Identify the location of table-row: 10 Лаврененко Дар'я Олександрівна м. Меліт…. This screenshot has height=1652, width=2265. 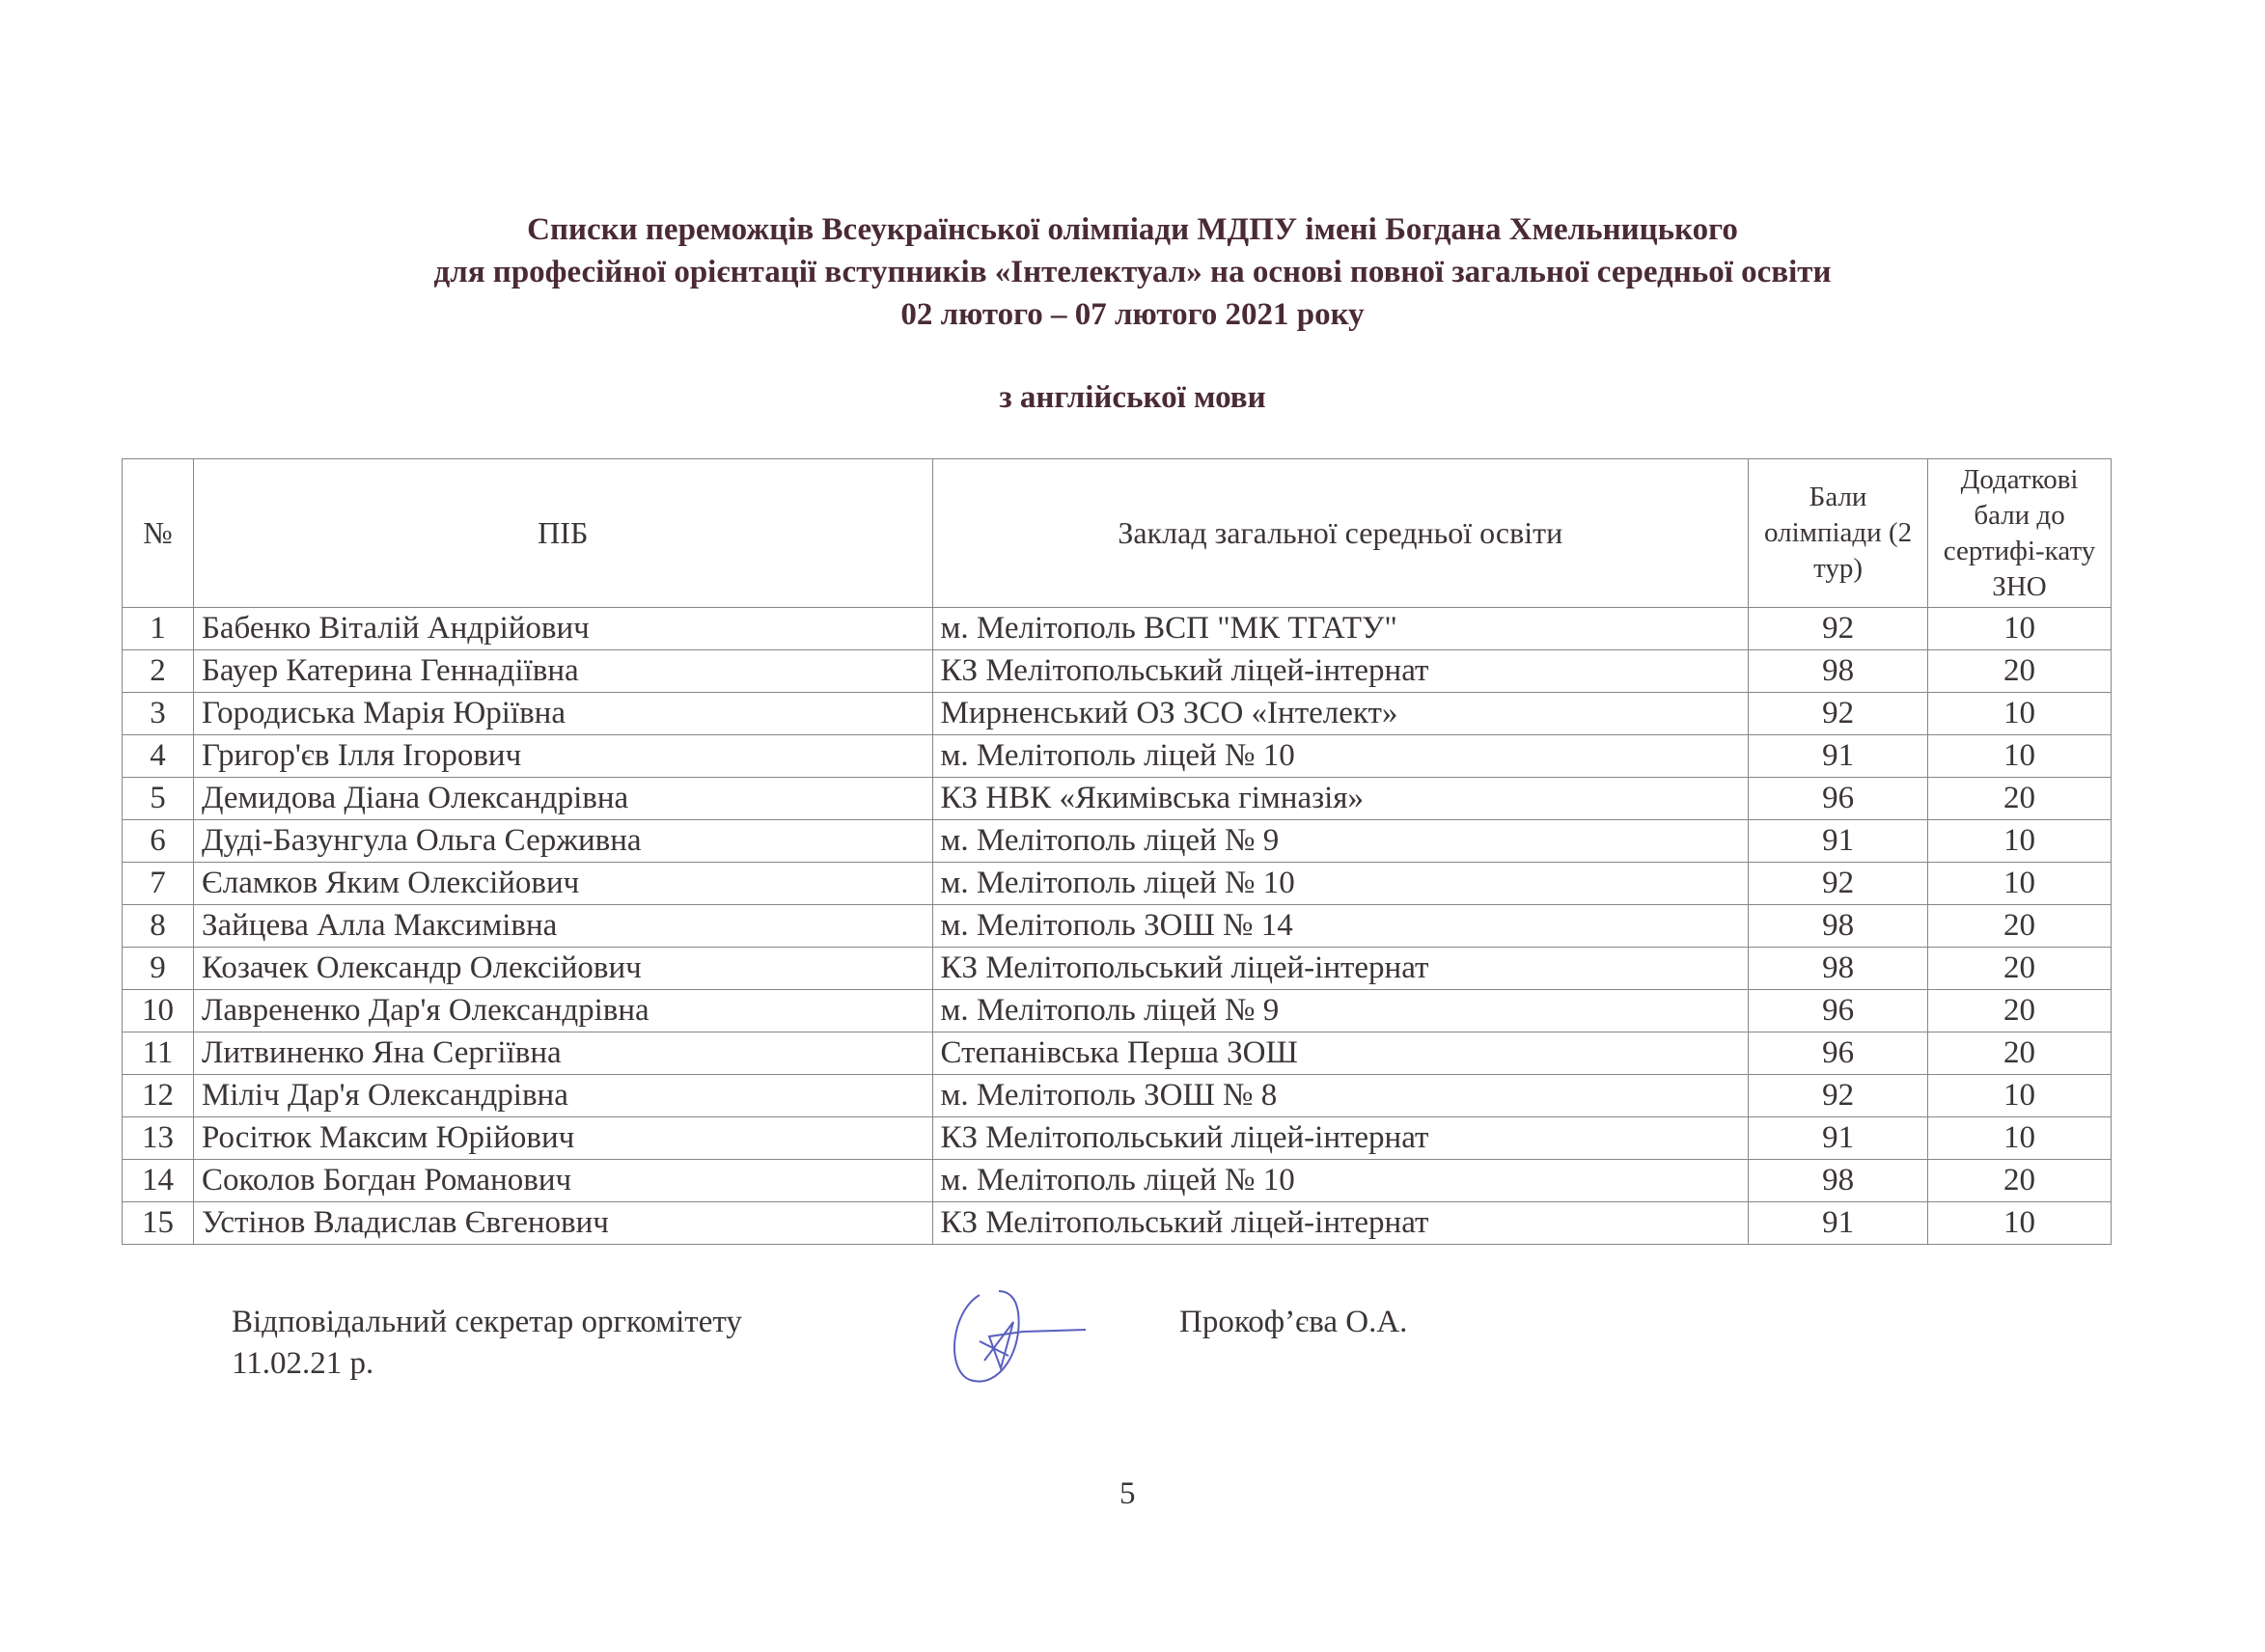
(1117, 1010).